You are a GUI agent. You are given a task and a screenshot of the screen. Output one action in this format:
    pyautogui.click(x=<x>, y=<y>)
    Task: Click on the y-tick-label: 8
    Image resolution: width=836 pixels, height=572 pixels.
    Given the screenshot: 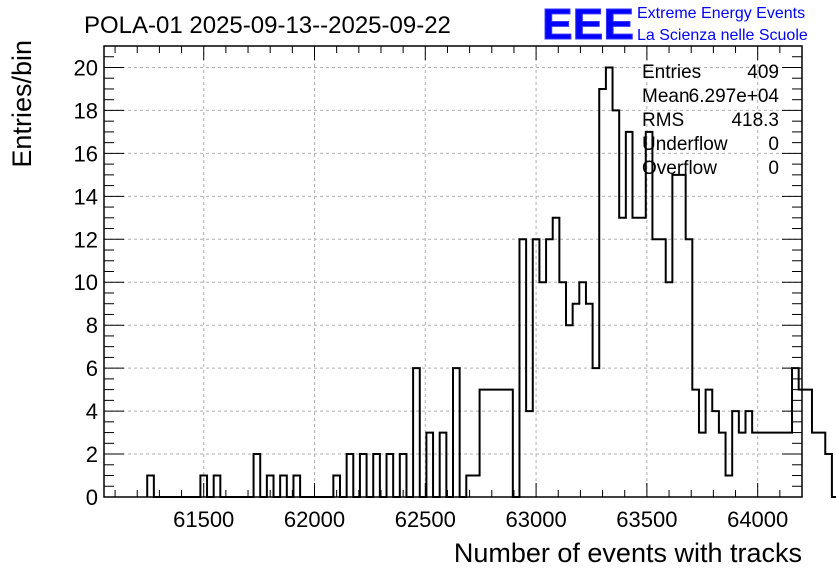 What is the action you would take?
    pyautogui.click(x=92, y=325)
    